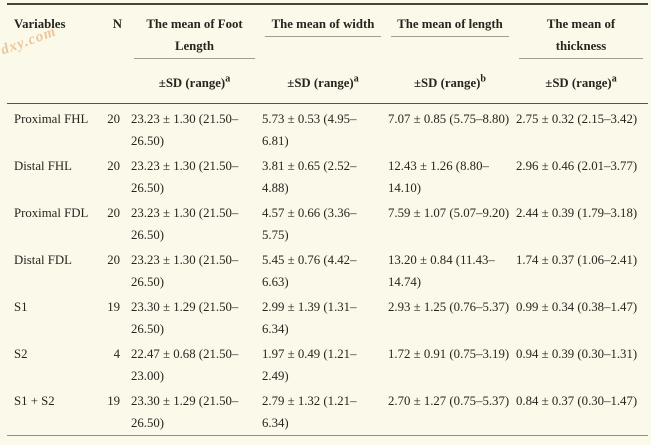  What do you see at coordinates (450, 24) in the screenshot?
I see `group-label: The mean of length` at bounding box center [450, 24].